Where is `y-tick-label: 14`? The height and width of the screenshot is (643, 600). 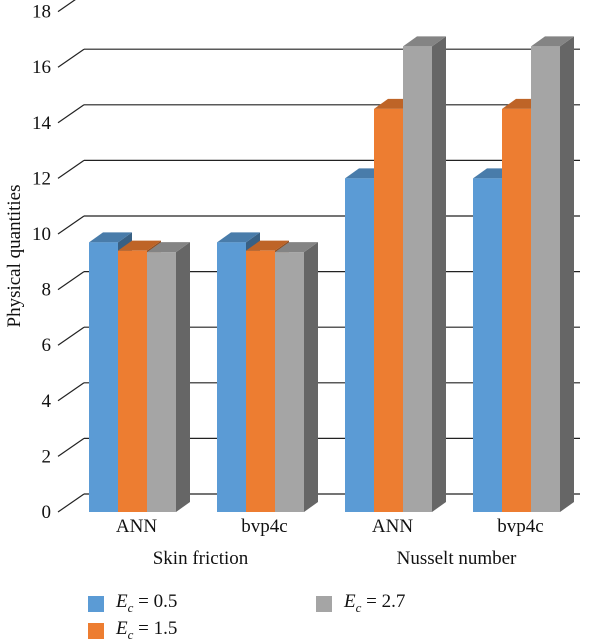
y-tick-label: 14 is located at coordinates (42, 123).